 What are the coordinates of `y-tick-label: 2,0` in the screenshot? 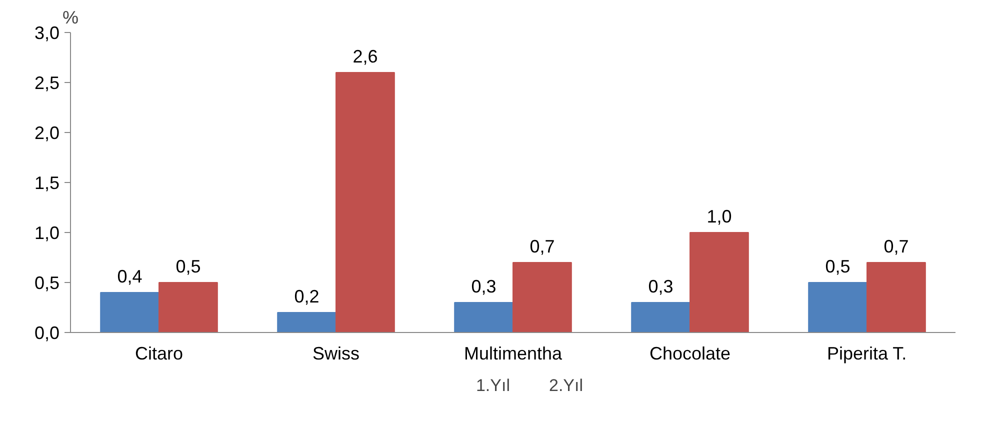 It's located at (47, 133).